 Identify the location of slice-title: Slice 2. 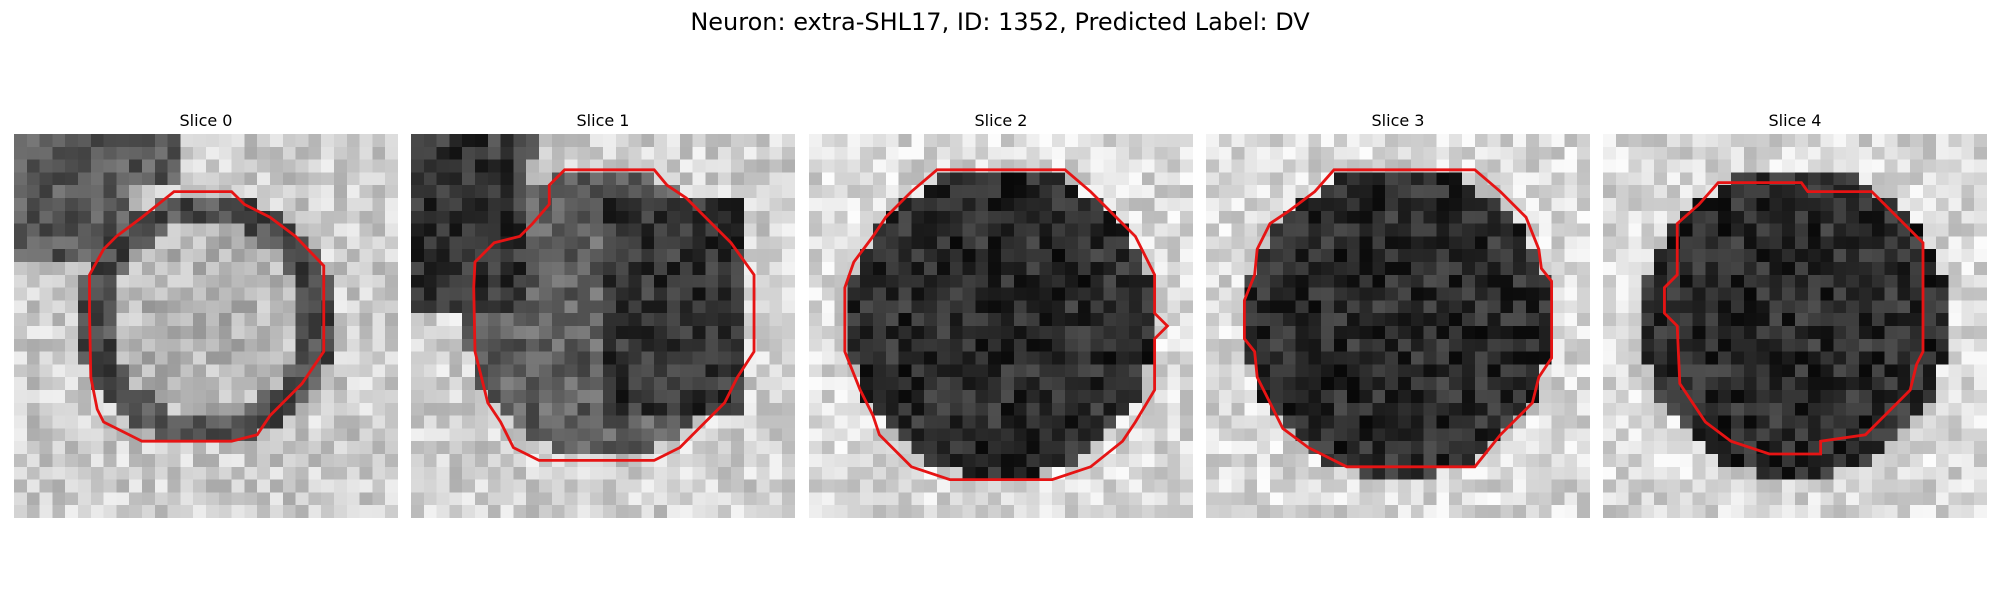
(1001, 120).